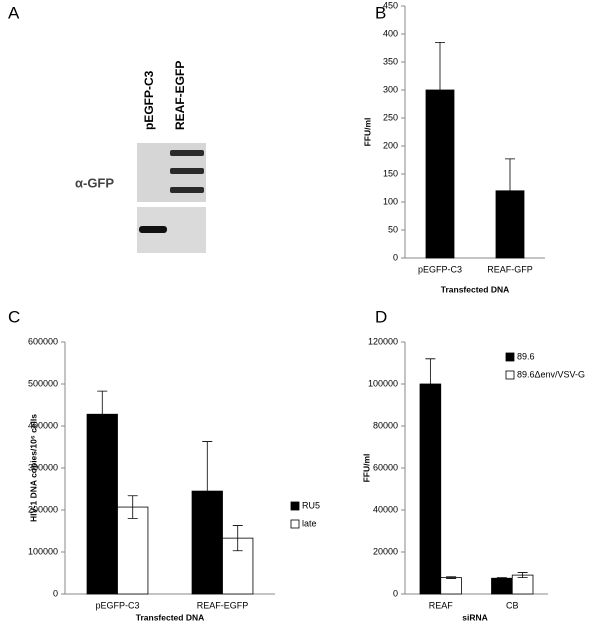  Describe the element at coordinates (390, 61) in the screenshot. I see `y-tick-label: 350` at that location.